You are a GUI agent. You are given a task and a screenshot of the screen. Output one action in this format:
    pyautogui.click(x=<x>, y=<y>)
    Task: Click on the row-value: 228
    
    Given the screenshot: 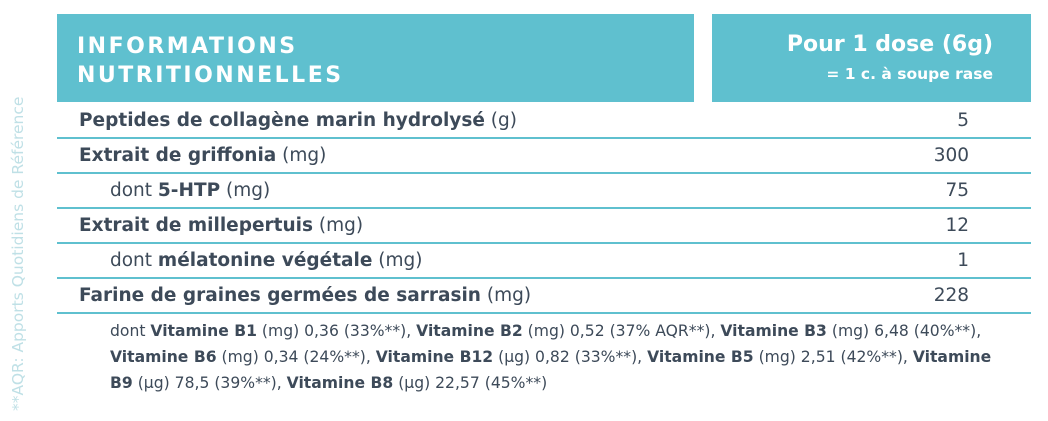 What is the action you would take?
    pyautogui.click(x=951, y=295)
    